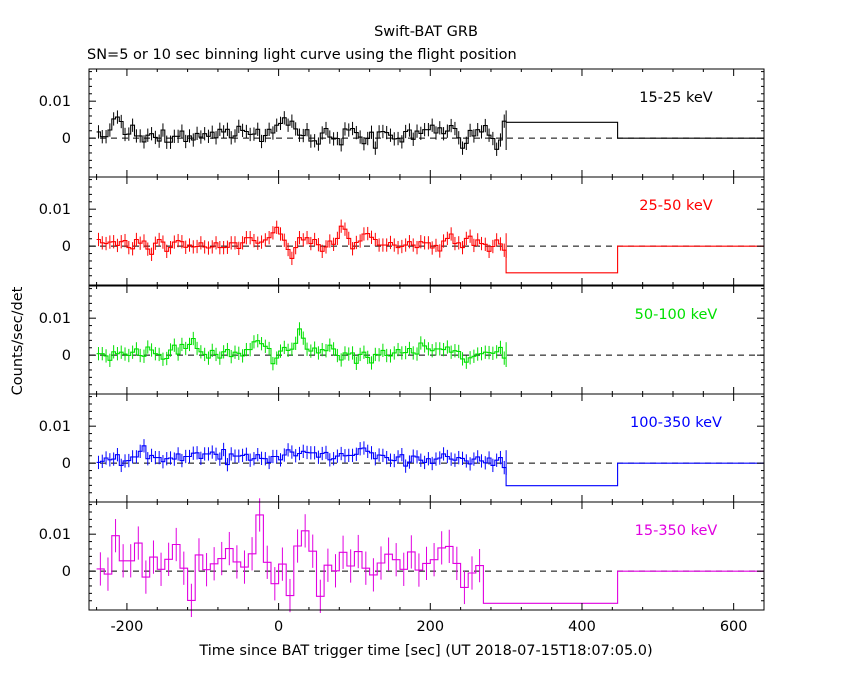 The height and width of the screenshot is (680, 850). Describe the element at coordinates (426, 32) in the screenshot. I see `figure-title: Swift-BAT GRB` at that location.